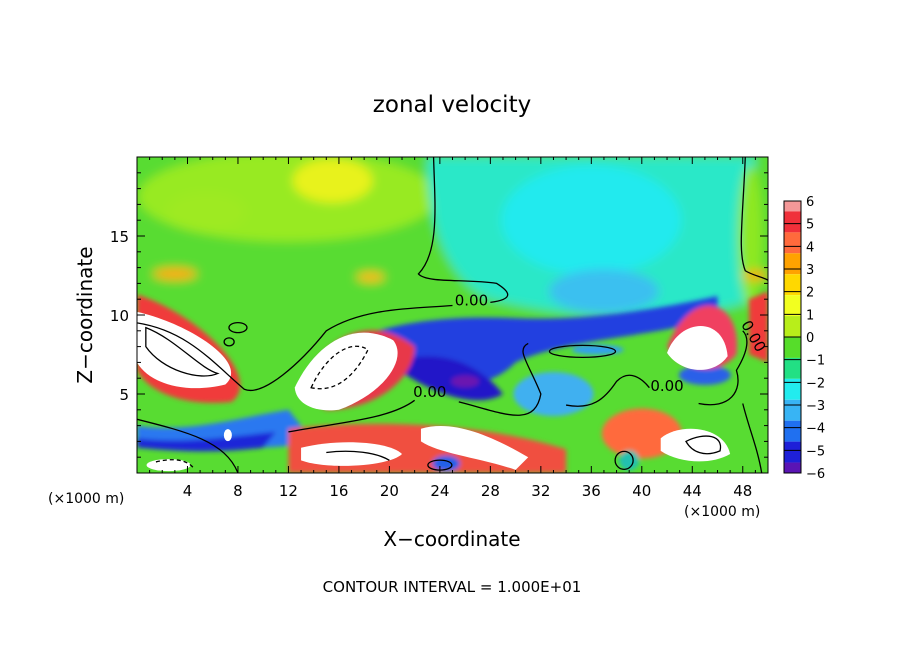 This screenshot has width=904, height=654. Describe the element at coordinates (815, 474) in the screenshot. I see `colorbar-label: −6` at that location.